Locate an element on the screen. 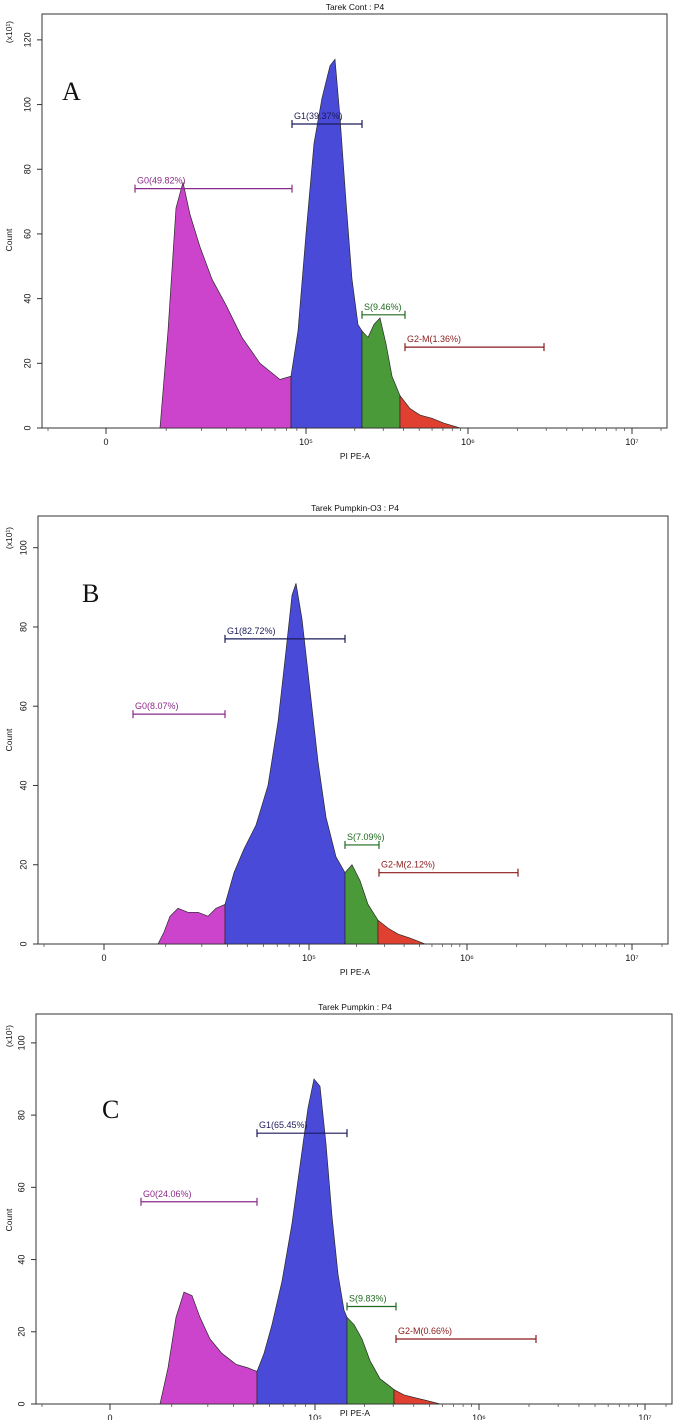 This screenshot has height=1420, width=685. gate-label-g2-m: G2-M(2.12%) is located at coordinates (408, 865).